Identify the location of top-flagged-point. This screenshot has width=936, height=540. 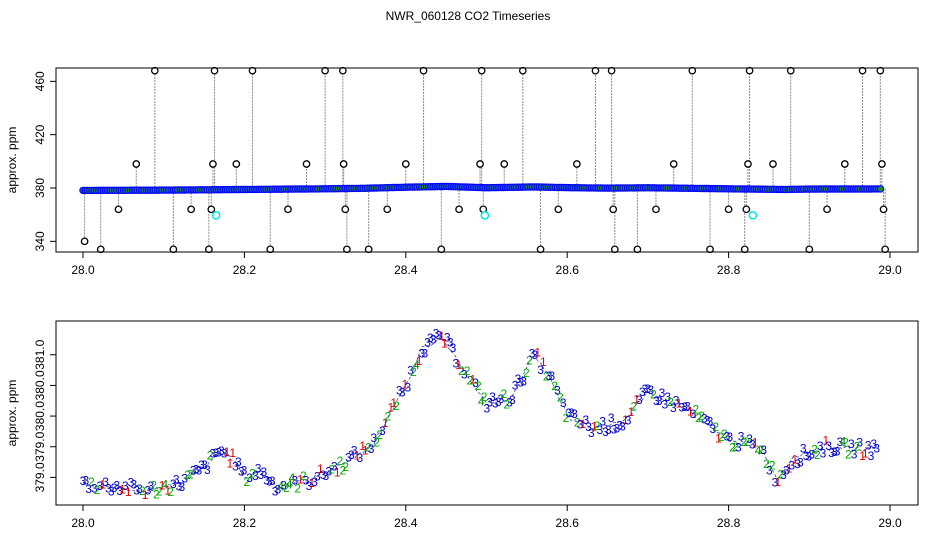
(216, 215).